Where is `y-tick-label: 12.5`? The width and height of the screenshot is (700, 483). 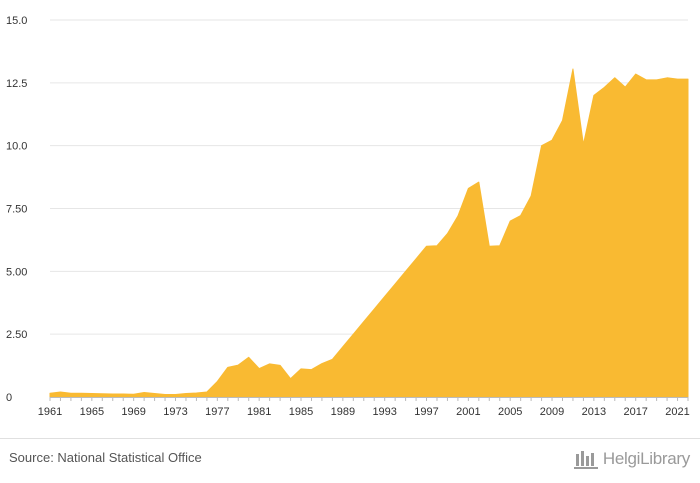
y-tick-label: 12.5 is located at coordinates (16, 84).